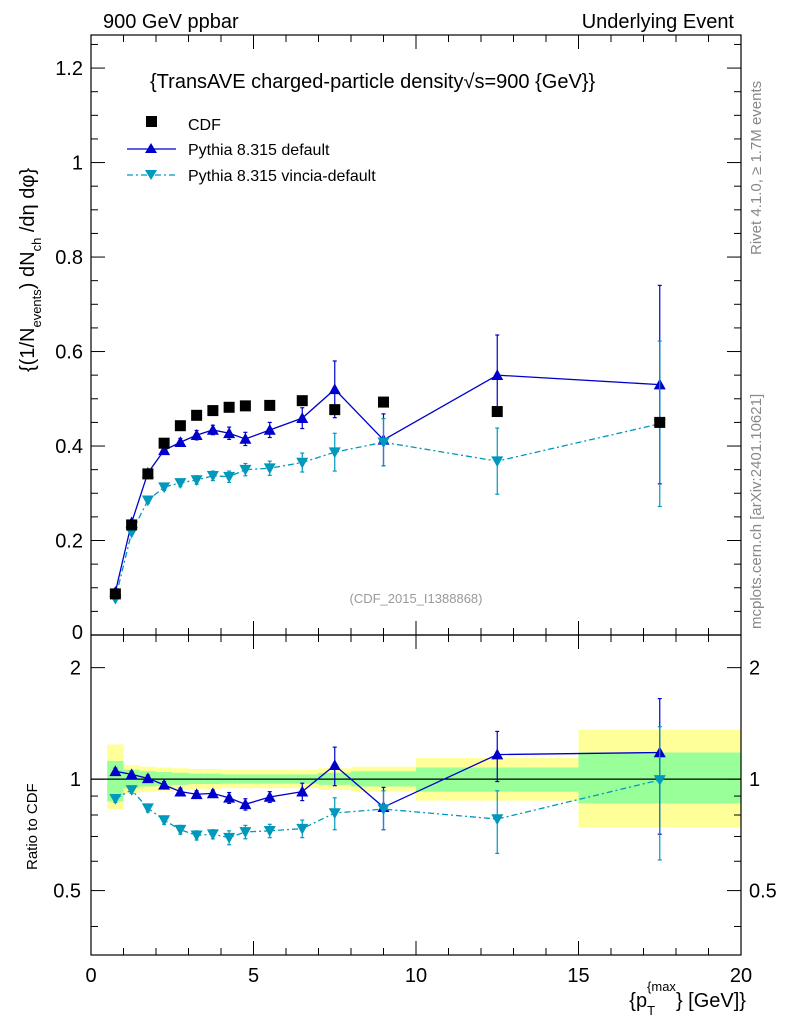 This screenshot has width=786, height=1024. Describe the element at coordinates (282, 176) in the screenshot. I see `legend-label-vincia: Pythia 8.315 vincia-default` at that location.